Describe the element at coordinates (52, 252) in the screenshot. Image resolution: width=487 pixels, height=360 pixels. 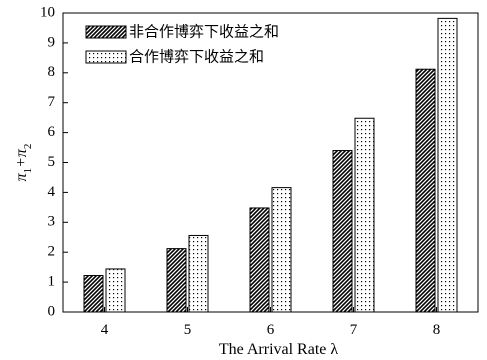
I see `y-tick-label: 2` at that location.